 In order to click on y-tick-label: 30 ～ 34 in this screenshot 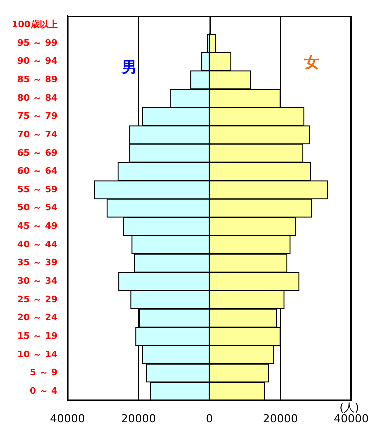, I will do `click(37, 282)`.